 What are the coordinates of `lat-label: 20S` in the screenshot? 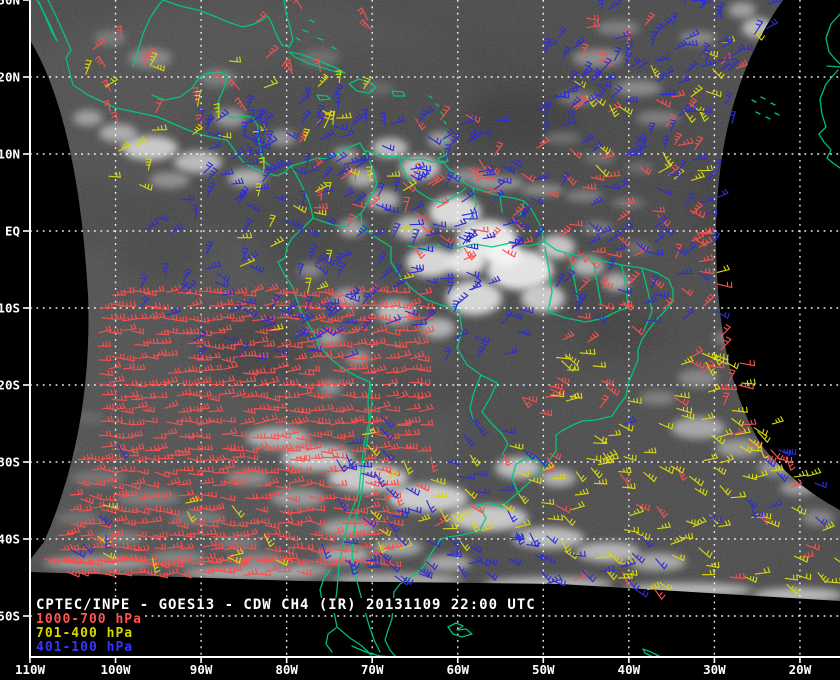 It's located at (10, 385).